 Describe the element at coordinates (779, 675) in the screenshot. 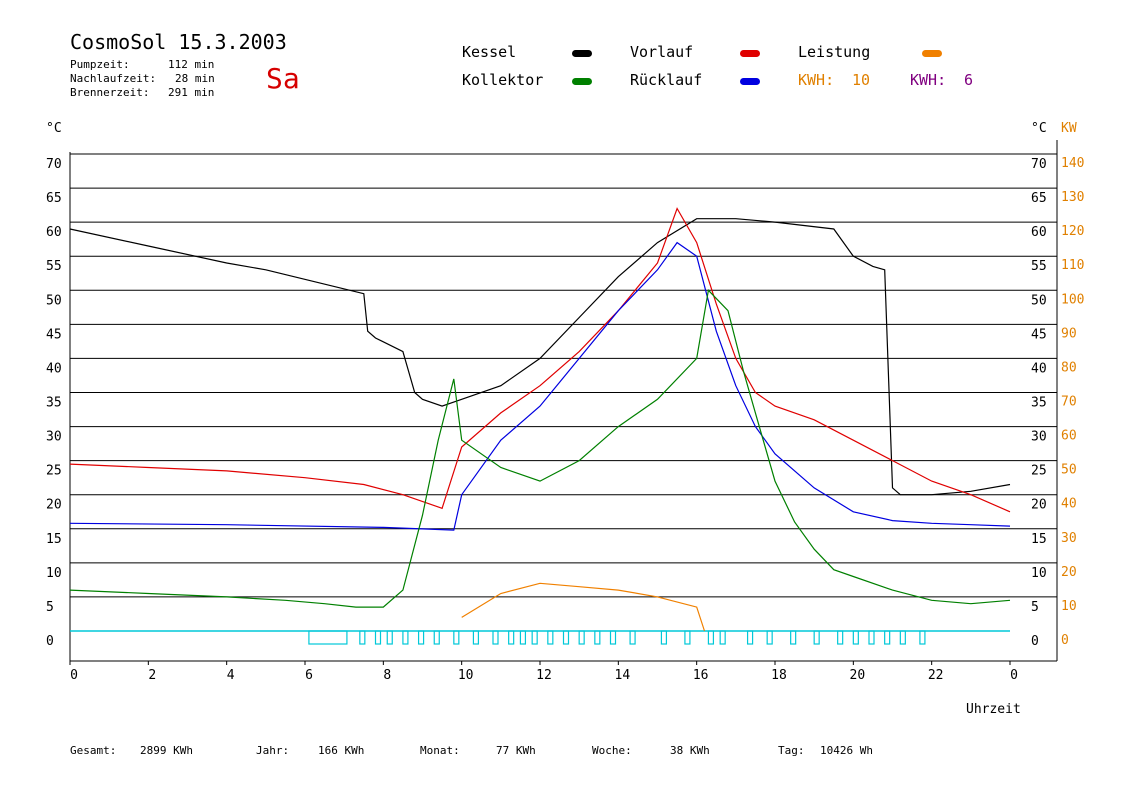

I see `x-tick-label: 18` at that location.